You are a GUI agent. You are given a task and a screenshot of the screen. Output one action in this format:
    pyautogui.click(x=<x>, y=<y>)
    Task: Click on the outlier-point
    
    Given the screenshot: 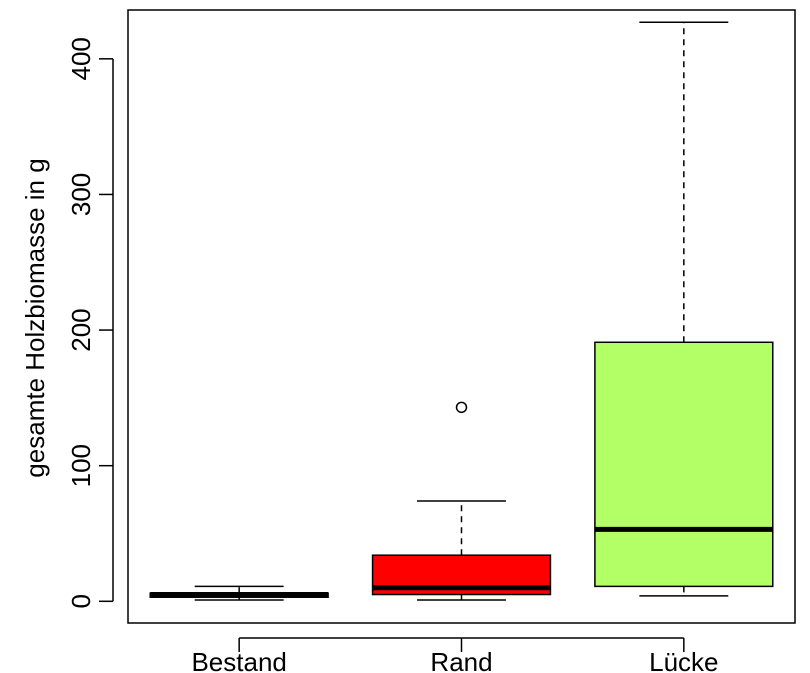 What is the action you would take?
    pyautogui.click(x=461, y=407)
    